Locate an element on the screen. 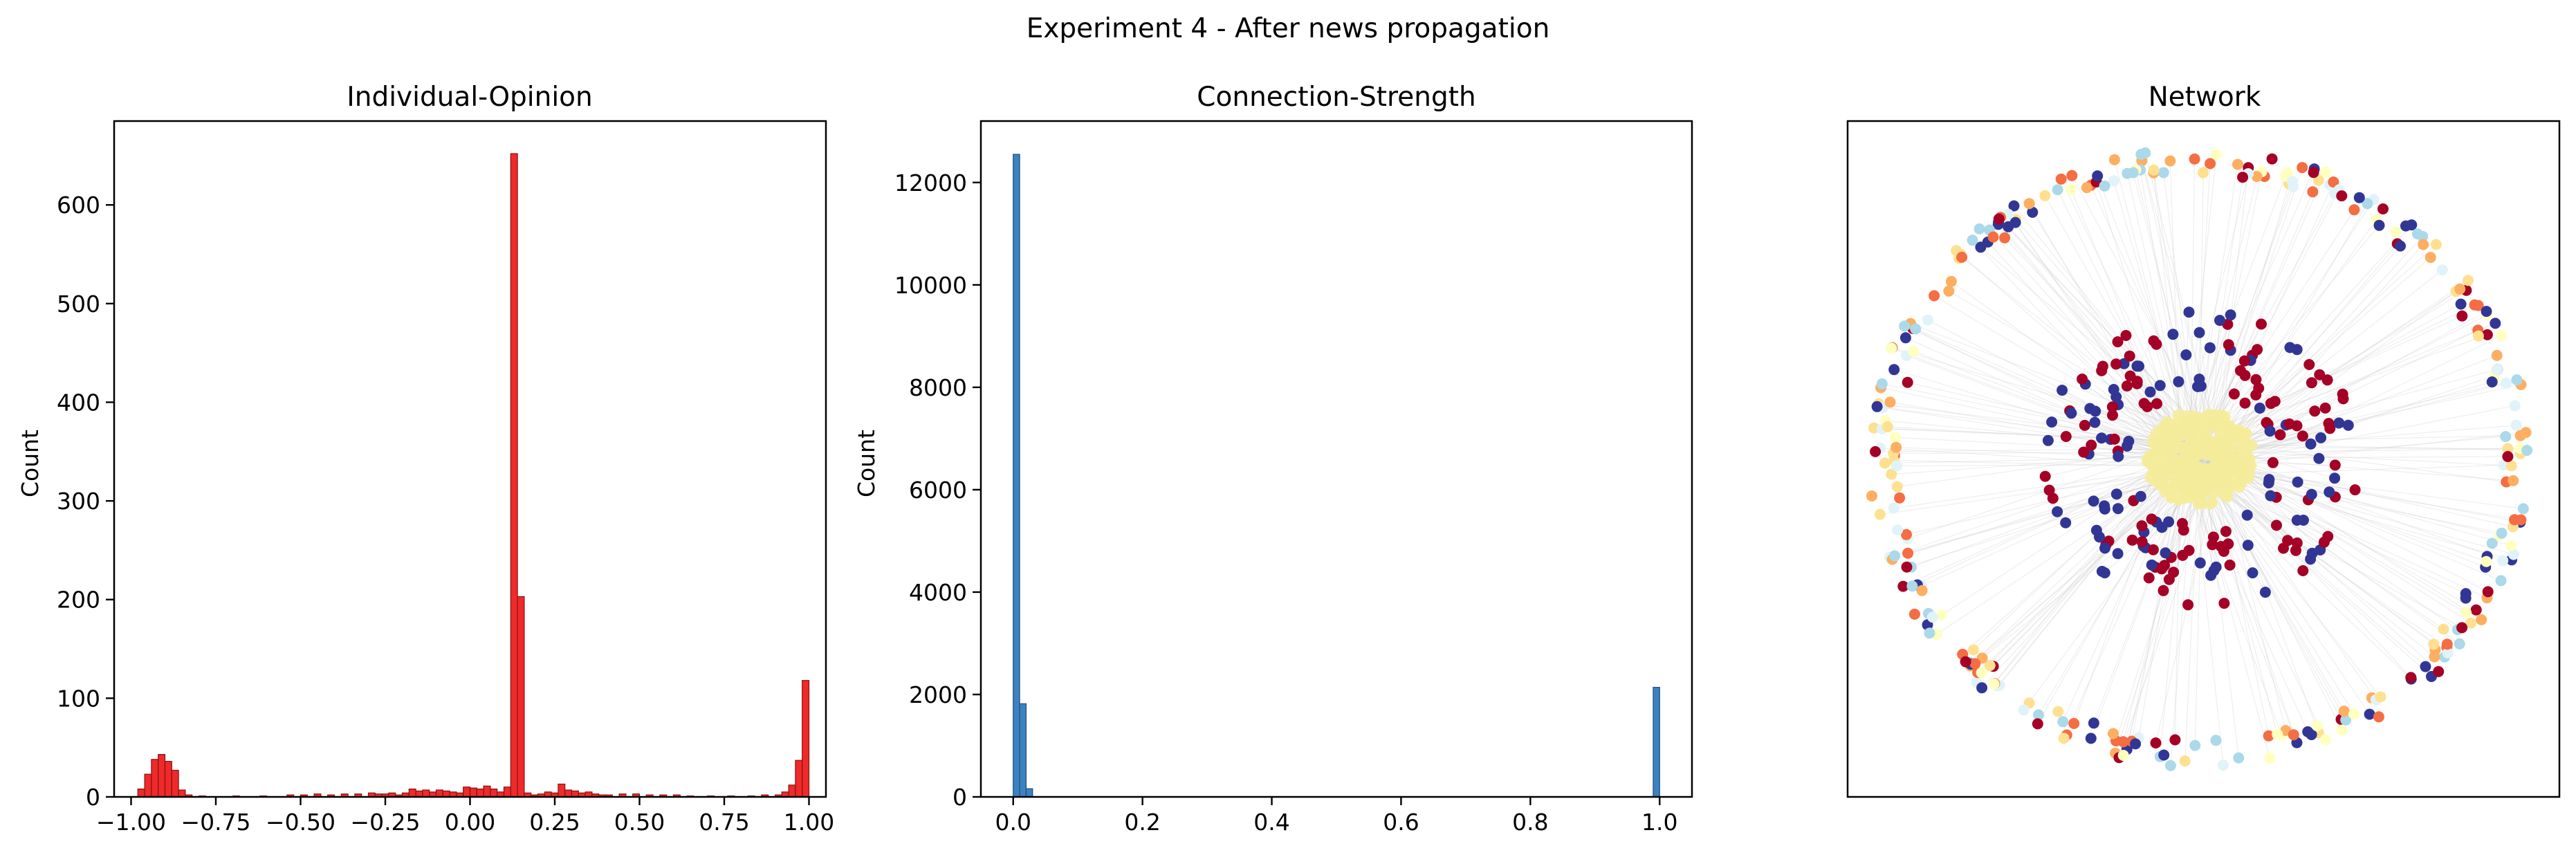 The image size is (2576, 855). figure-title: Experiment 4 - After news propagation is located at coordinates (1288, 29).